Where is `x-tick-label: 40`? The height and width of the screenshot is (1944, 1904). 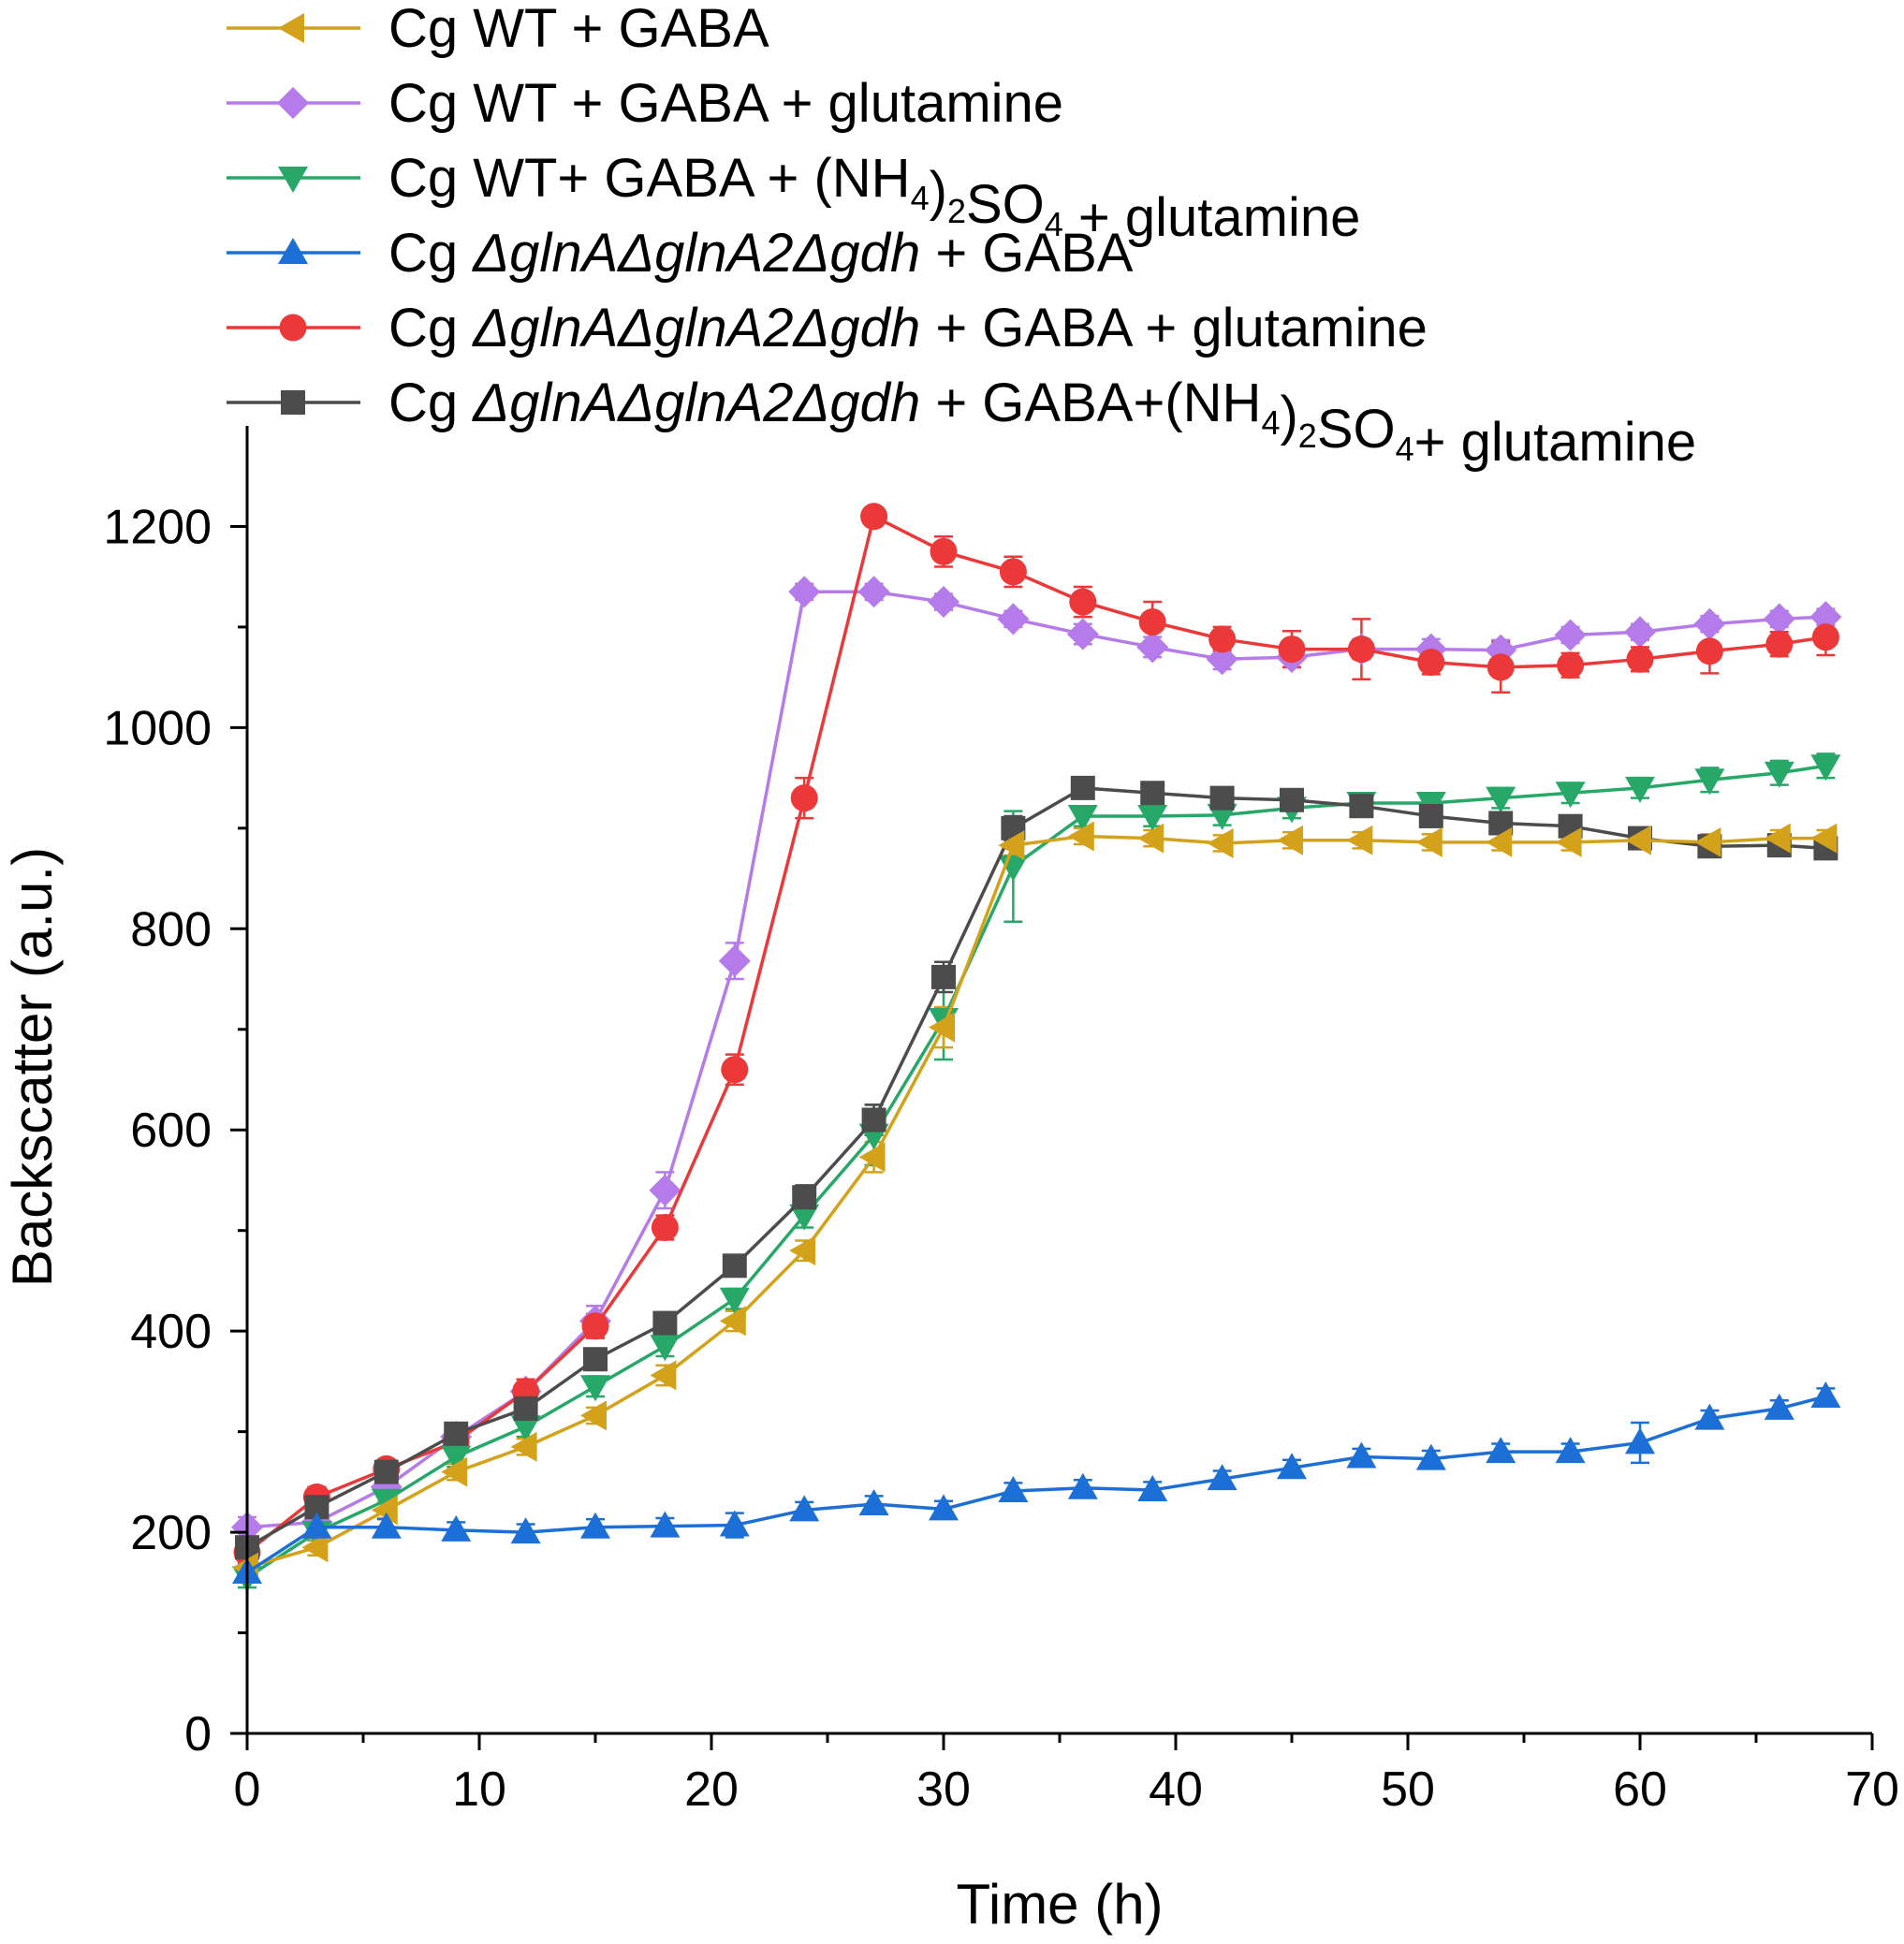 x-tick-label: 40 is located at coordinates (1176, 1789).